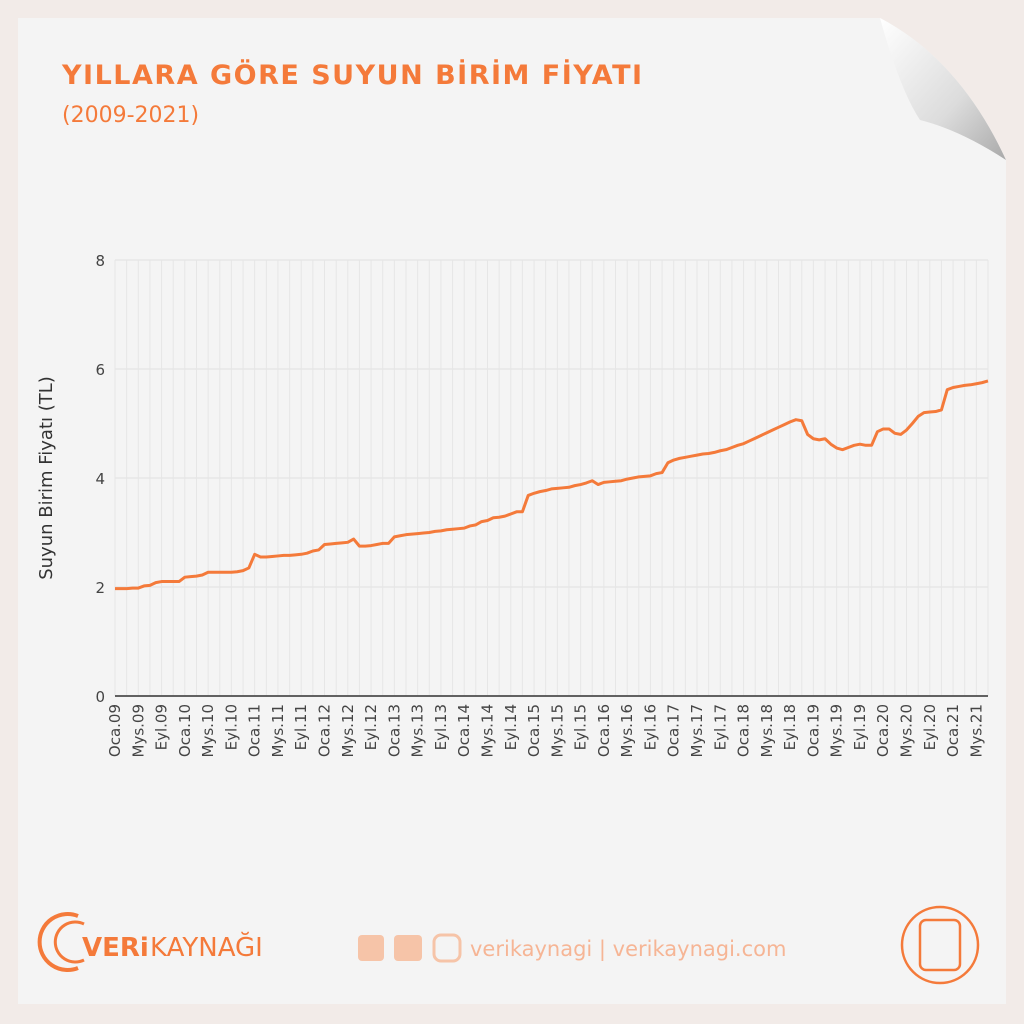 The height and width of the screenshot is (1024, 1024). Describe the element at coordinates (883, 730) in the screenshot. I see `x-tick-label: Oca.20` at that location.